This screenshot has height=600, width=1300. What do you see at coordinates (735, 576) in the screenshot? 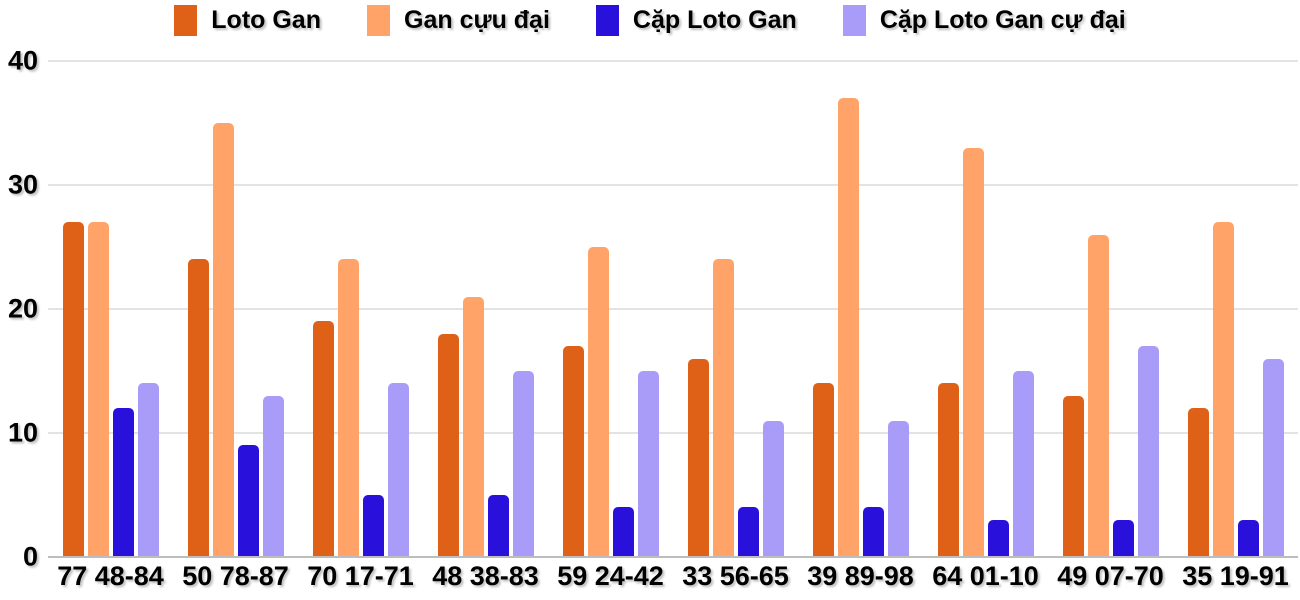
I see `x-tick-label: 33 56-65` at bounding box center [735, 576].